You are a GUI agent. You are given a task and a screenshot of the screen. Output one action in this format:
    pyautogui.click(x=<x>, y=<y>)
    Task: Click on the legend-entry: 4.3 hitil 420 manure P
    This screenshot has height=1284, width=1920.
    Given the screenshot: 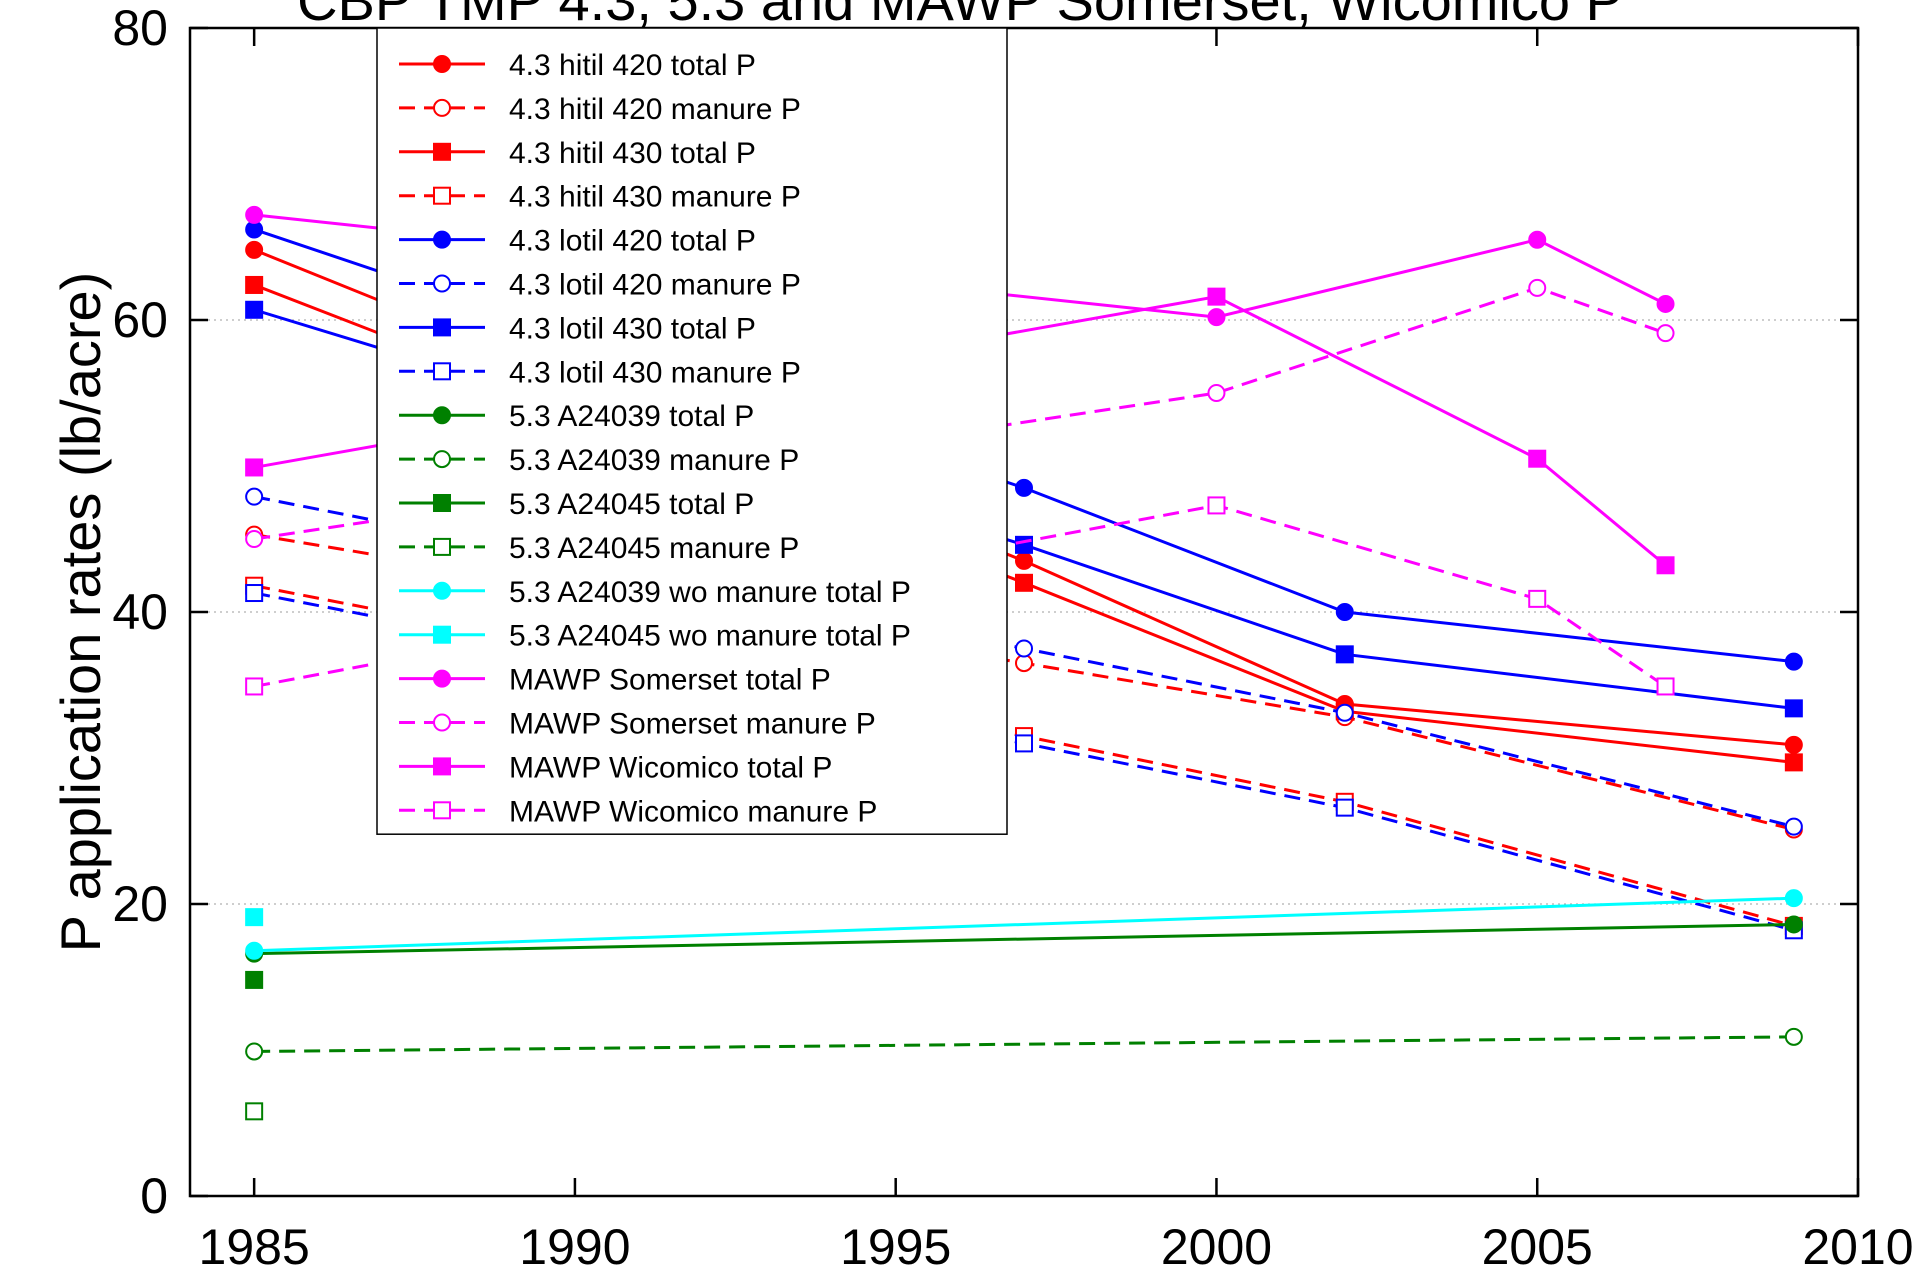 What is the action you would take?
    pyautogui.click(x=600, y=109)
    